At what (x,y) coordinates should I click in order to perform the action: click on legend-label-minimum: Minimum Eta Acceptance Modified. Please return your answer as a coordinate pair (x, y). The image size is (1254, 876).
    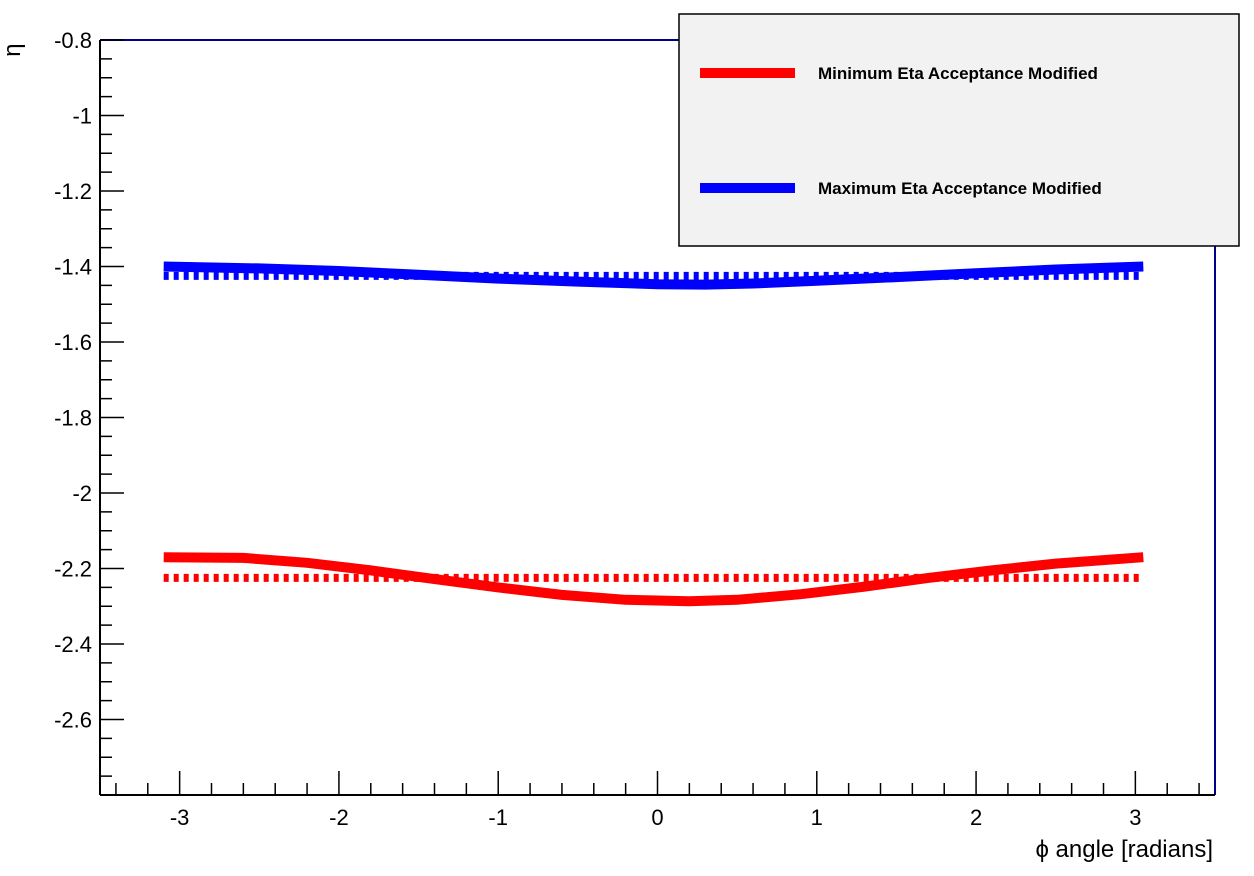
    Looking at the image, I should click on (958, 73).